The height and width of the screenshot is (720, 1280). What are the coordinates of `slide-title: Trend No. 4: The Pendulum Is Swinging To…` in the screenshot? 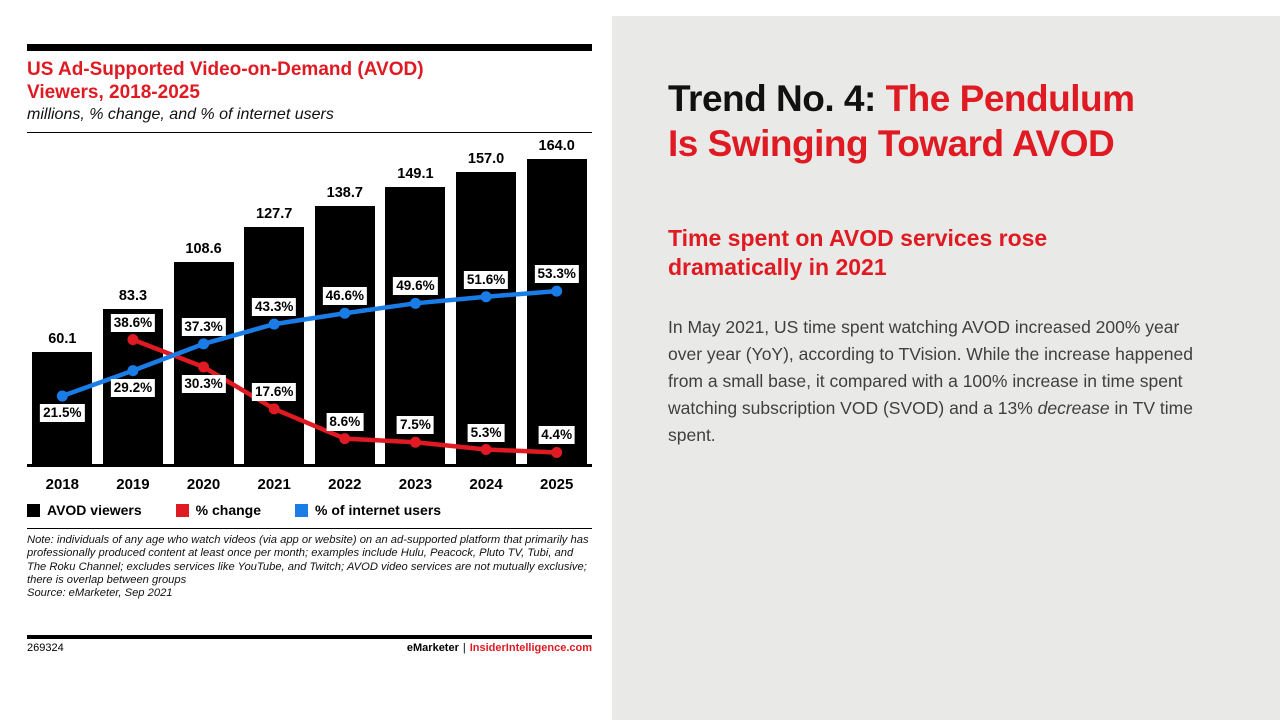 It's located at (908, 121).